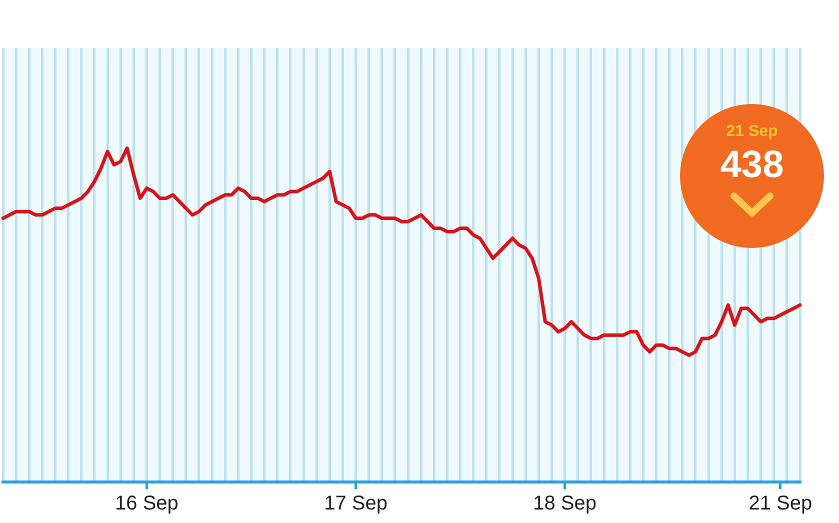 This screenshot has width=839, height=523. Describe the element at coordinates (752, 165) in the screenshot. I see `annotation: 438` at that location.